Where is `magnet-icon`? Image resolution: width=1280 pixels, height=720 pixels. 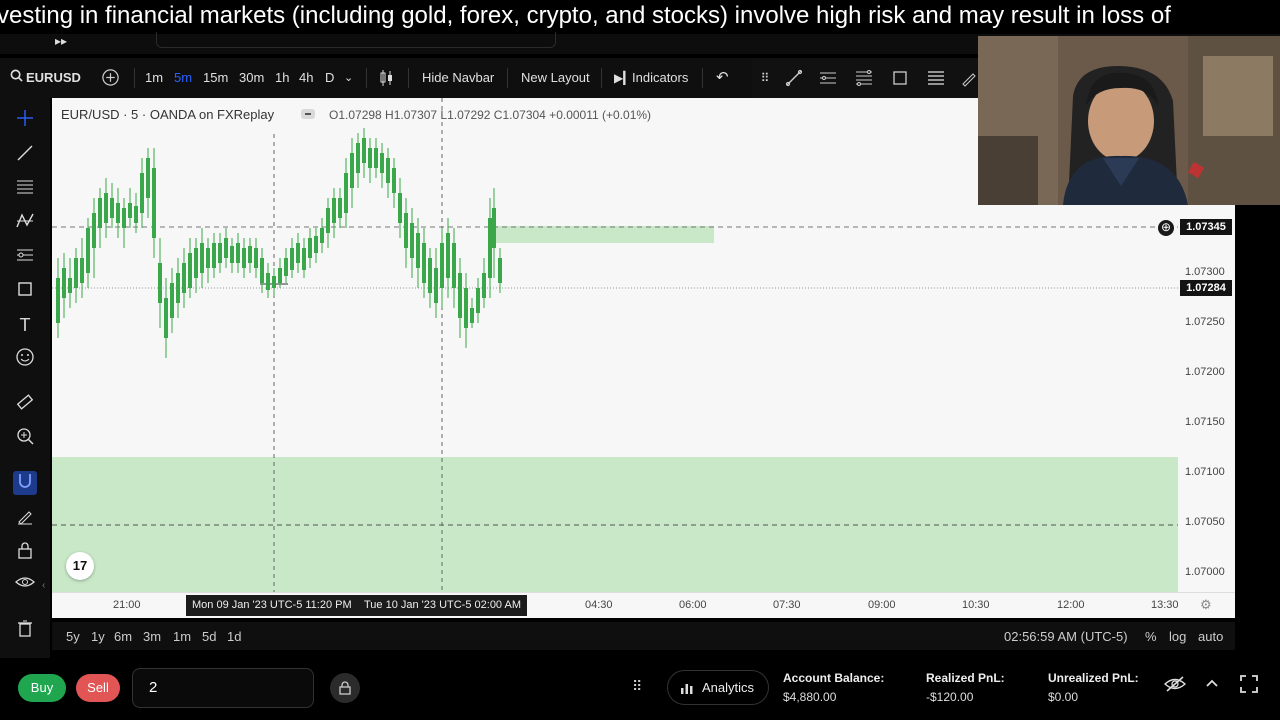
magnet-icon is located at coordinates (25, 483).